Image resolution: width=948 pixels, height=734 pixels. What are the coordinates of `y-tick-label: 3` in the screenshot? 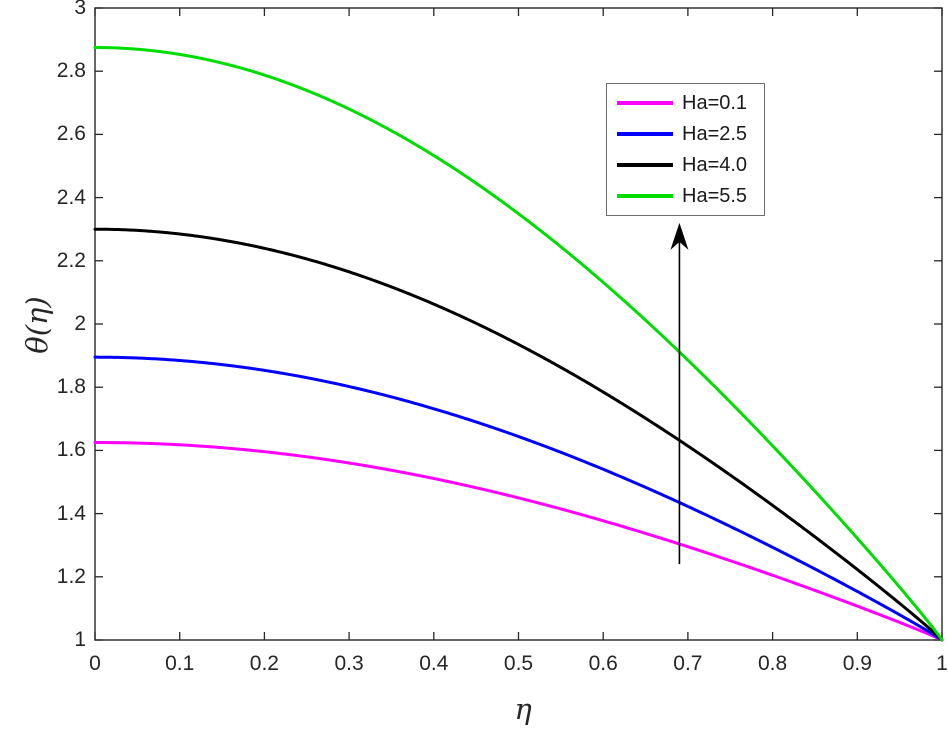 It's located at (80, 9).